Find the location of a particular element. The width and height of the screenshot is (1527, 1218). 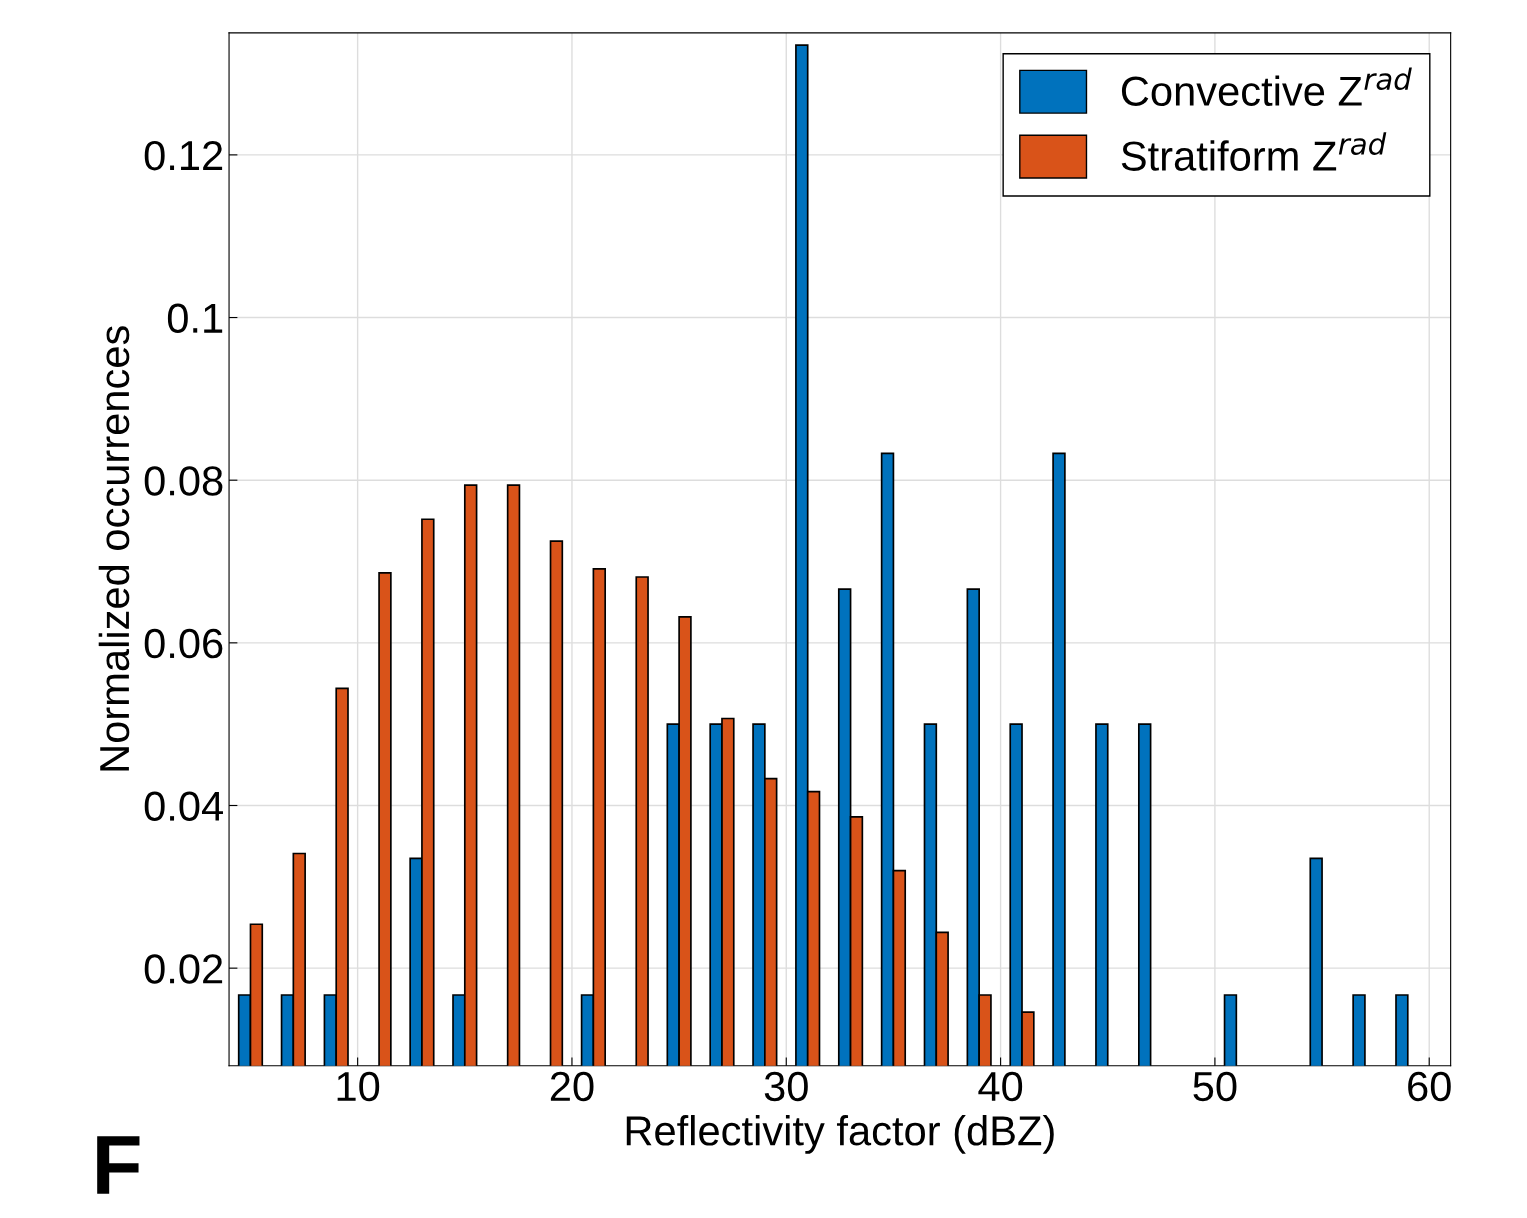

y-tick-label: 0.12 is located at coordinates (183, 155).